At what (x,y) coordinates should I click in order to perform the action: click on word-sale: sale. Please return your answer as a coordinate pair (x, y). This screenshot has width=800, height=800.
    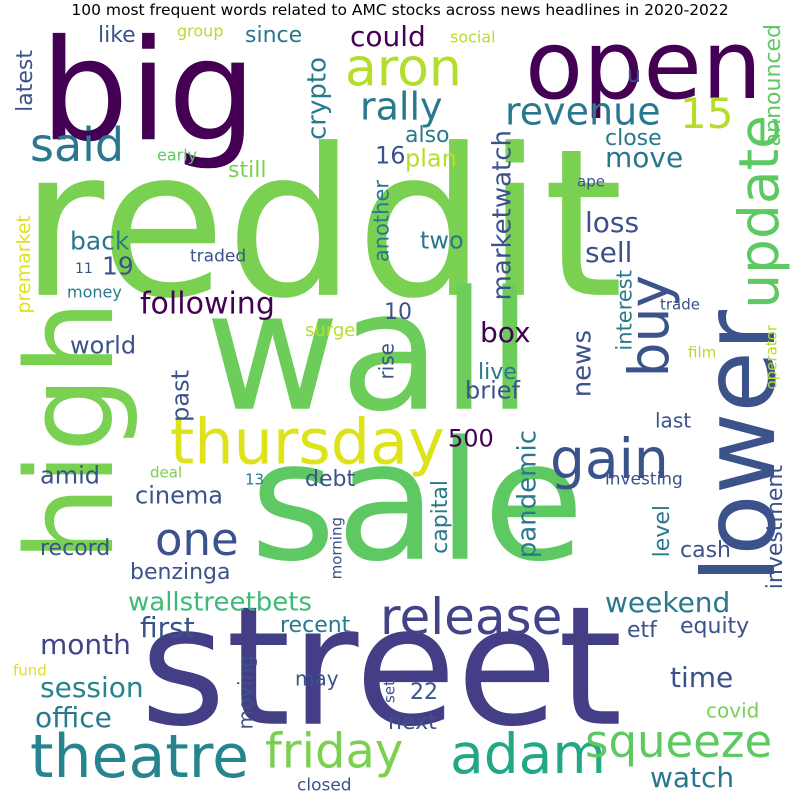
    Looking at the image, I should click on (417, 502).